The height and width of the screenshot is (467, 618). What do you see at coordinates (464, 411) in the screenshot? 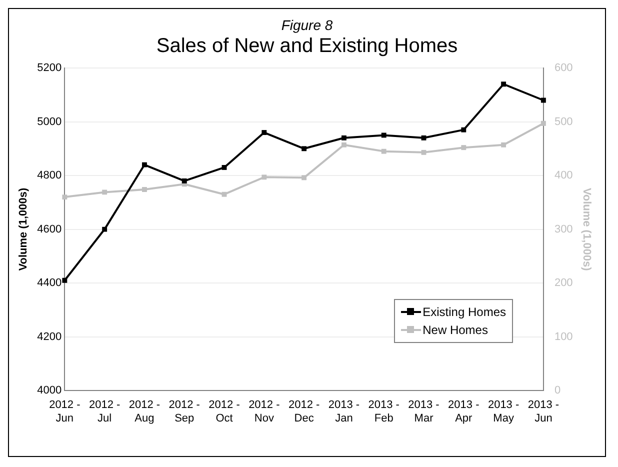
I see `x-tick-label: 2013 - Apr` at bounding box center [464, 411].